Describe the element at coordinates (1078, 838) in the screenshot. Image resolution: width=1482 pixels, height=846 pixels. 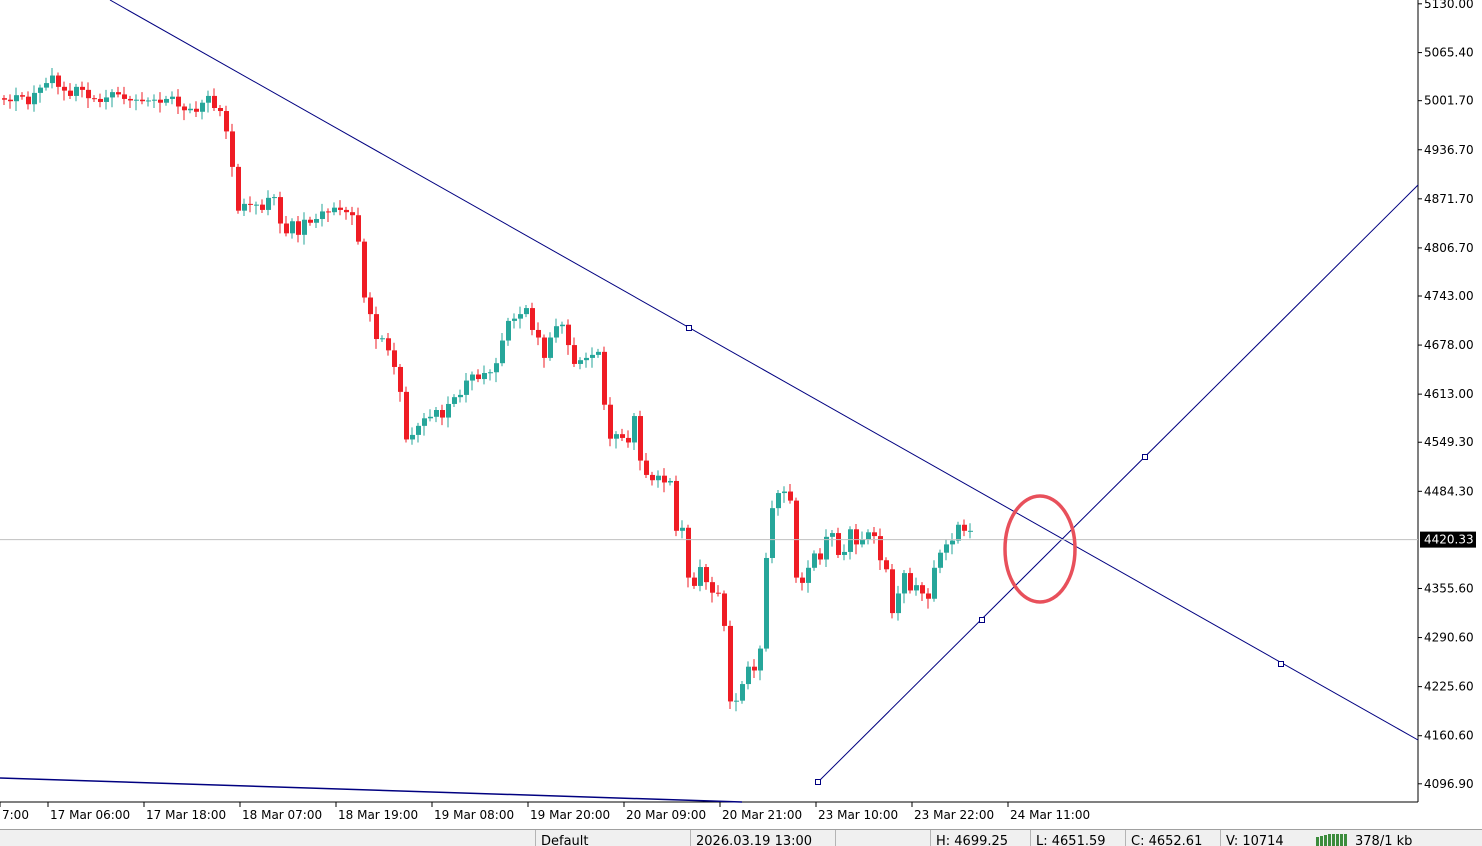
I see `status-low: L: 4651.59` at that location.